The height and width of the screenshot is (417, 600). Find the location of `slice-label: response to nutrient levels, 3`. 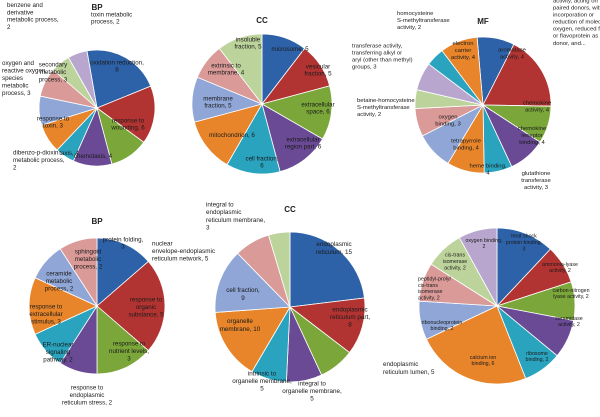

slice-label: response to nutrient levels, 3 is located at coordinates (129, 352).